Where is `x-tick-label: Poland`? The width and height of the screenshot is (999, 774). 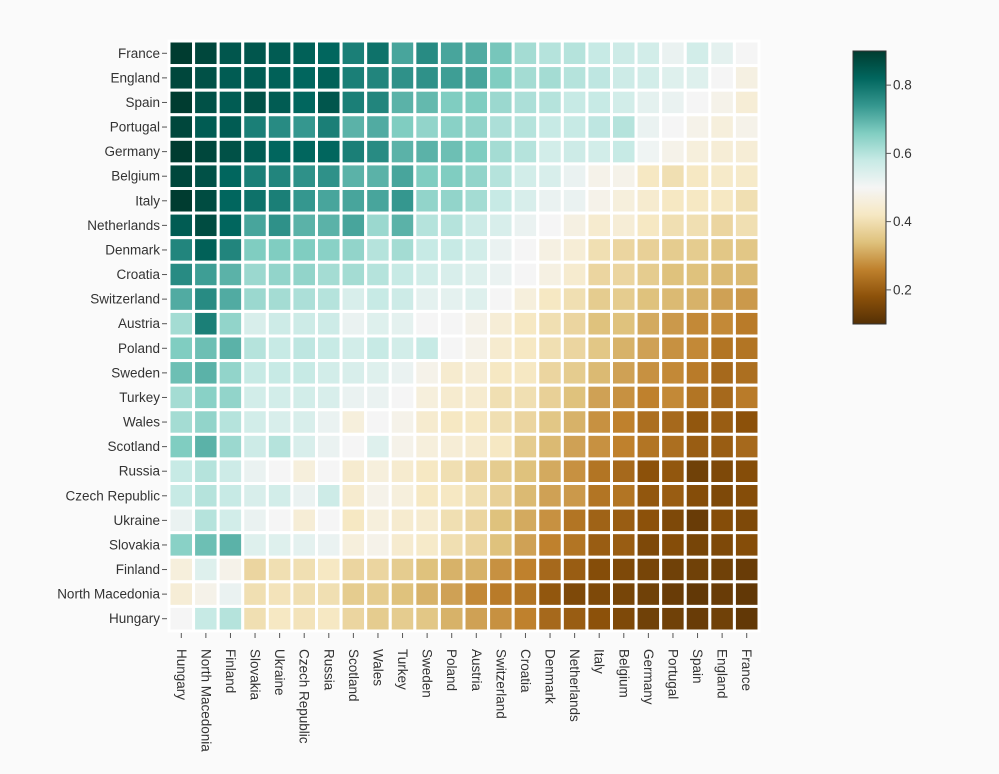 x-tick-label: Poland is located at coordinates (451, 670).